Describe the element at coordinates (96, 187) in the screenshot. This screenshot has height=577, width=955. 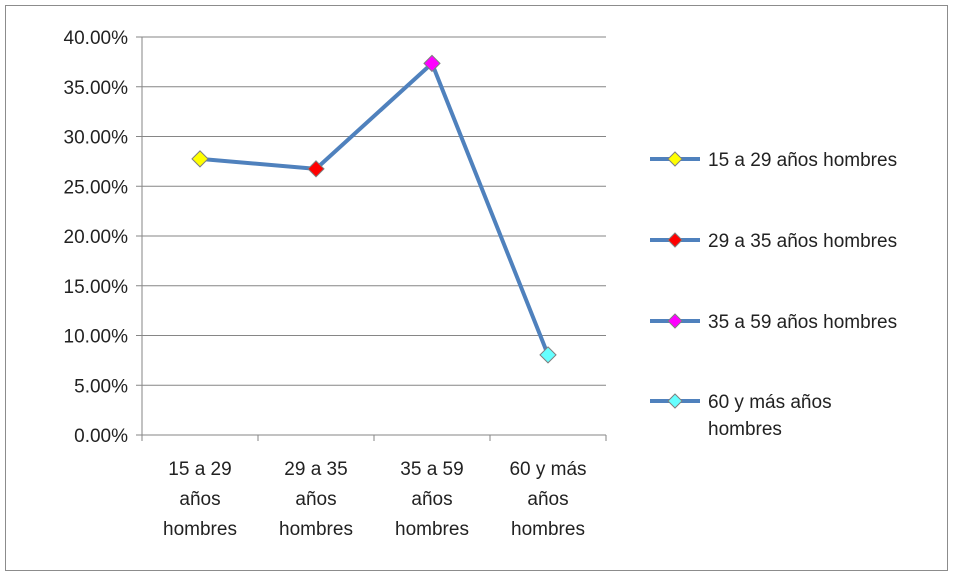
I see `y-tick-label: 25.00%` at that location.